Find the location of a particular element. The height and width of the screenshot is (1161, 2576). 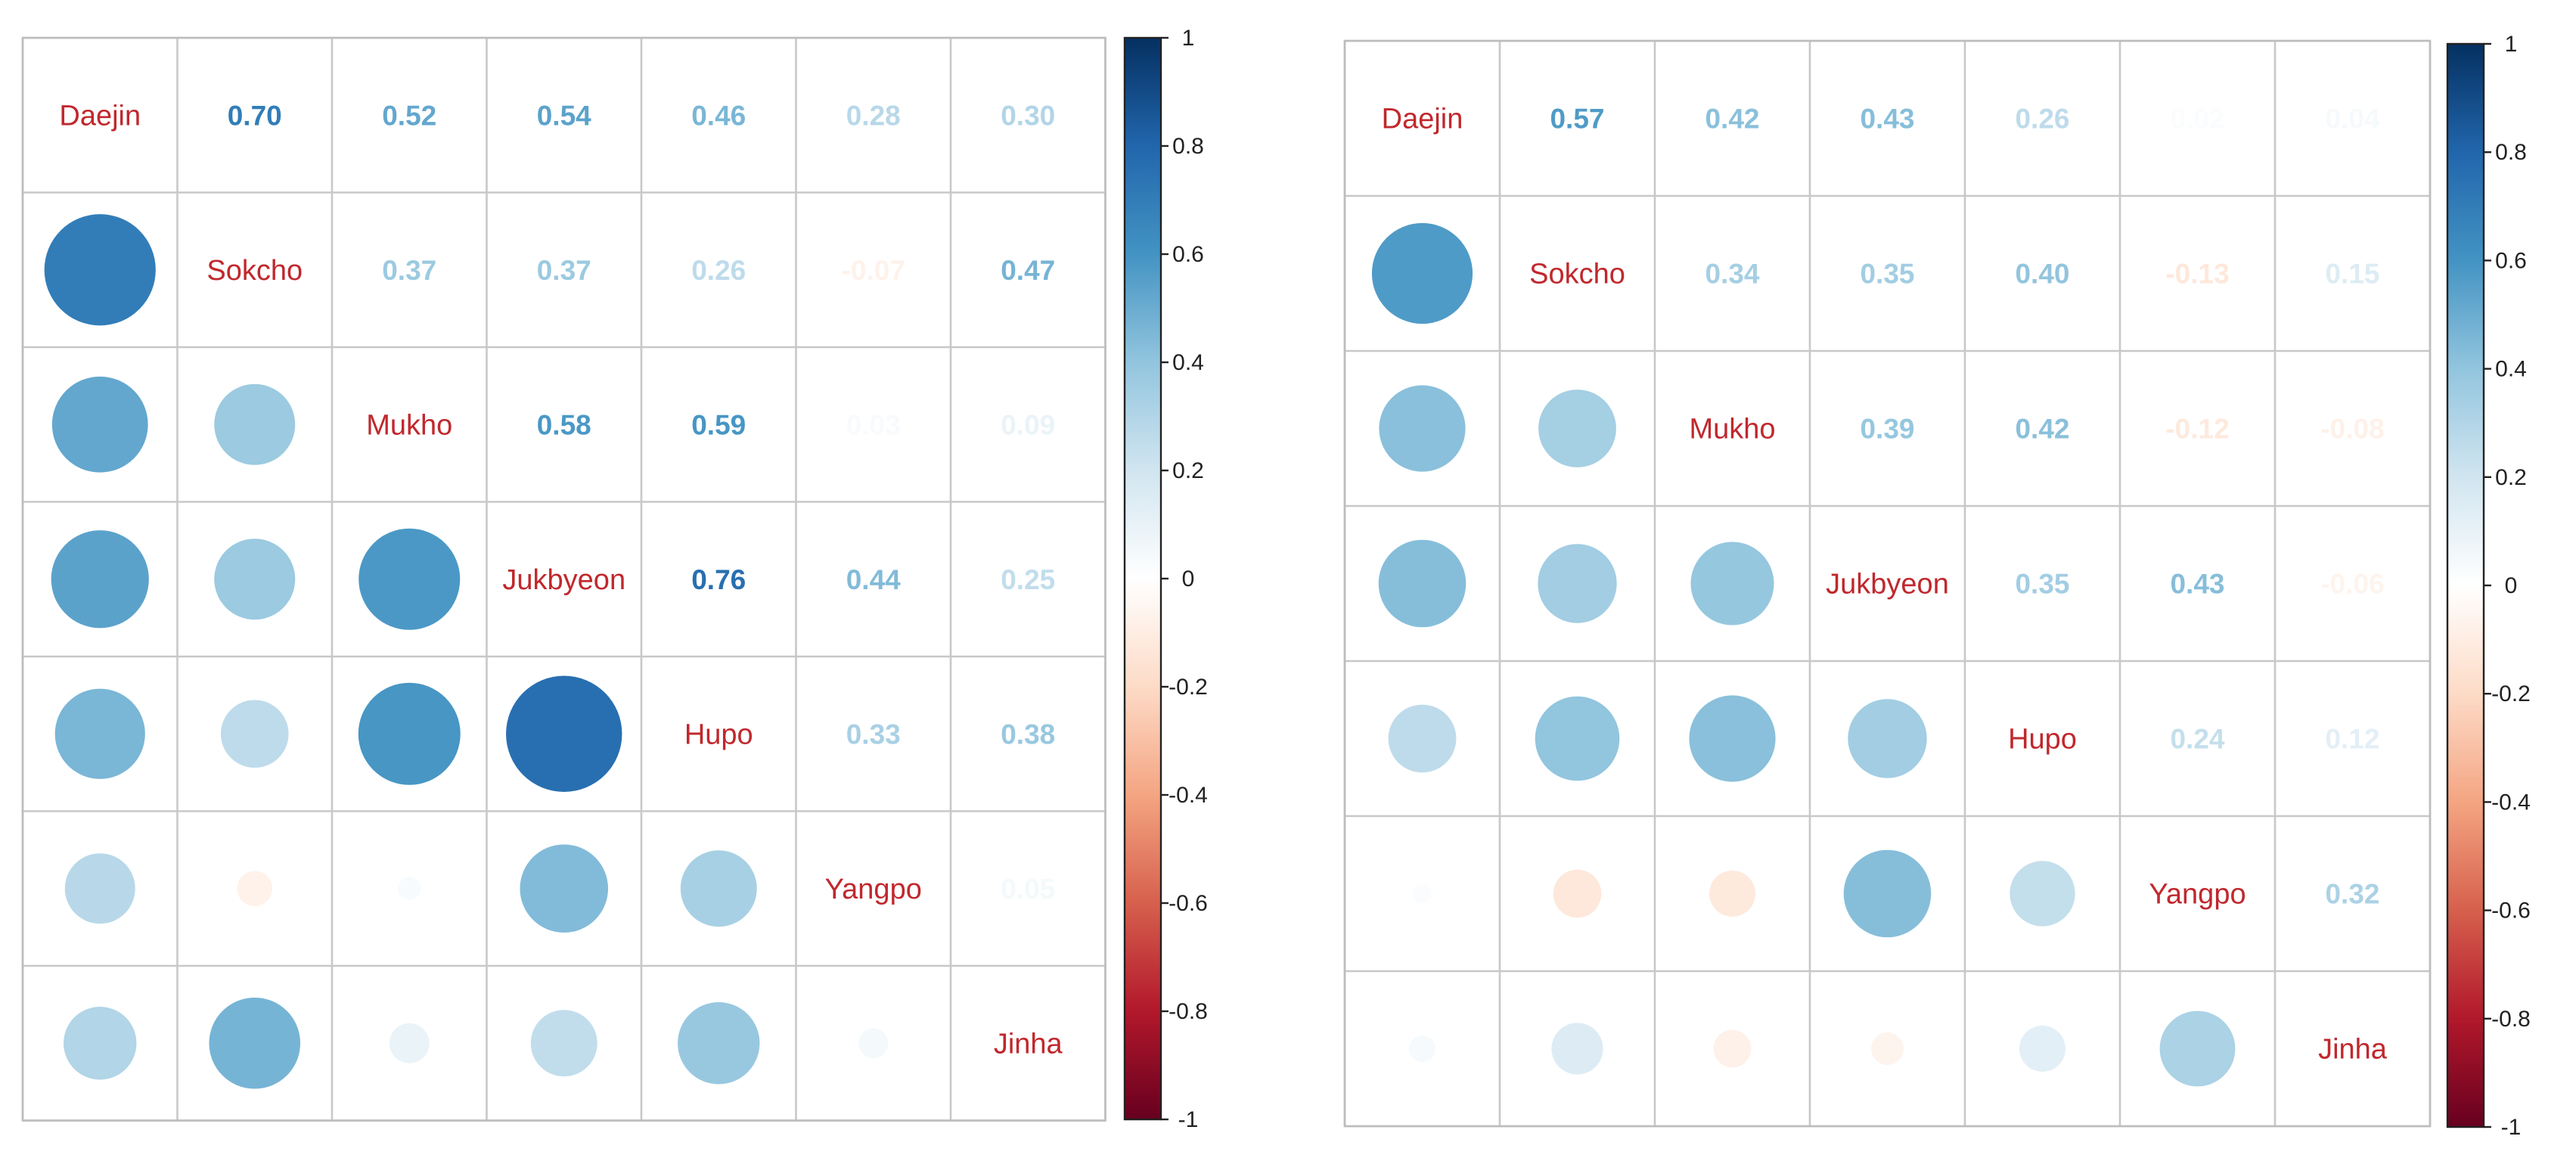

coefficient-label: 0.30 is located at coordinates (1028, 116).